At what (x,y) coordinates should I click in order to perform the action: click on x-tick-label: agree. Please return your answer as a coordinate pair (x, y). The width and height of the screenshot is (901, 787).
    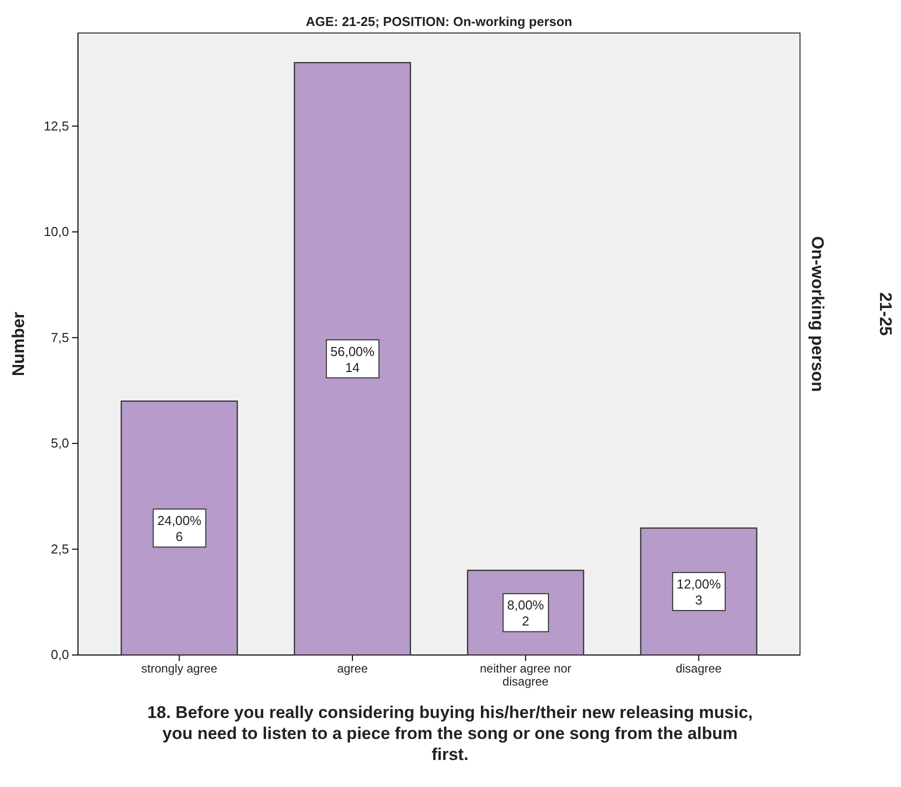
    Looking at the image, I should click on (352, 669).